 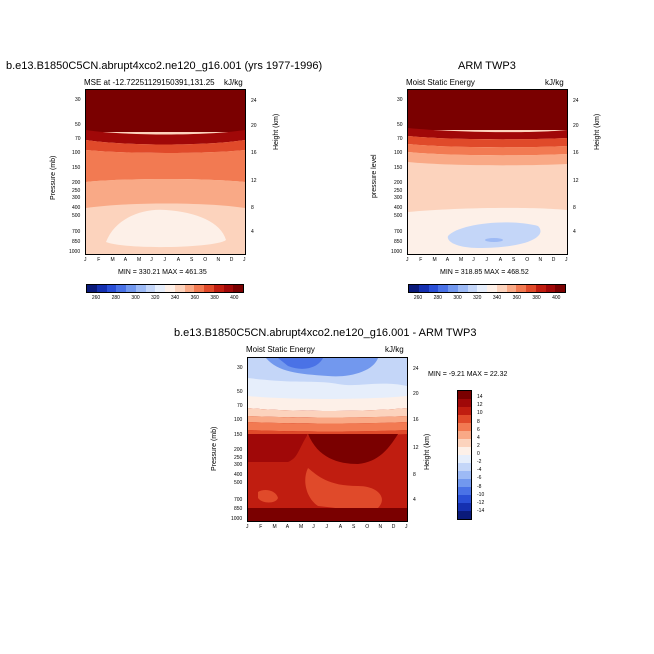 What do you see at coordinates (487, 172) in the screenshot?
I see `panel2-plot` at bounding box center [487, 172].